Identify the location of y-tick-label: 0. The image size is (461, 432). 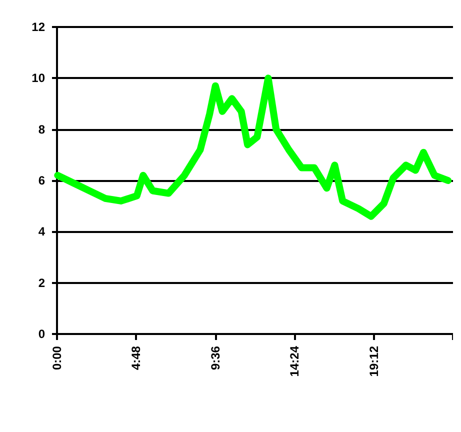
(42, 334).